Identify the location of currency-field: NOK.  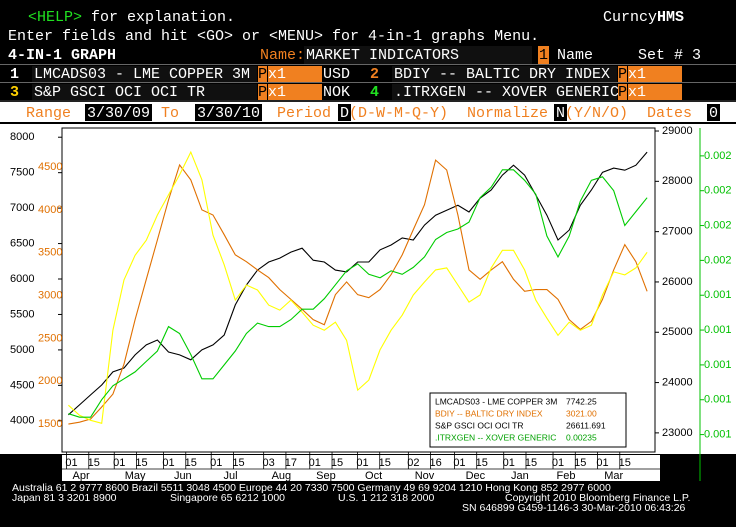
(336, 92).